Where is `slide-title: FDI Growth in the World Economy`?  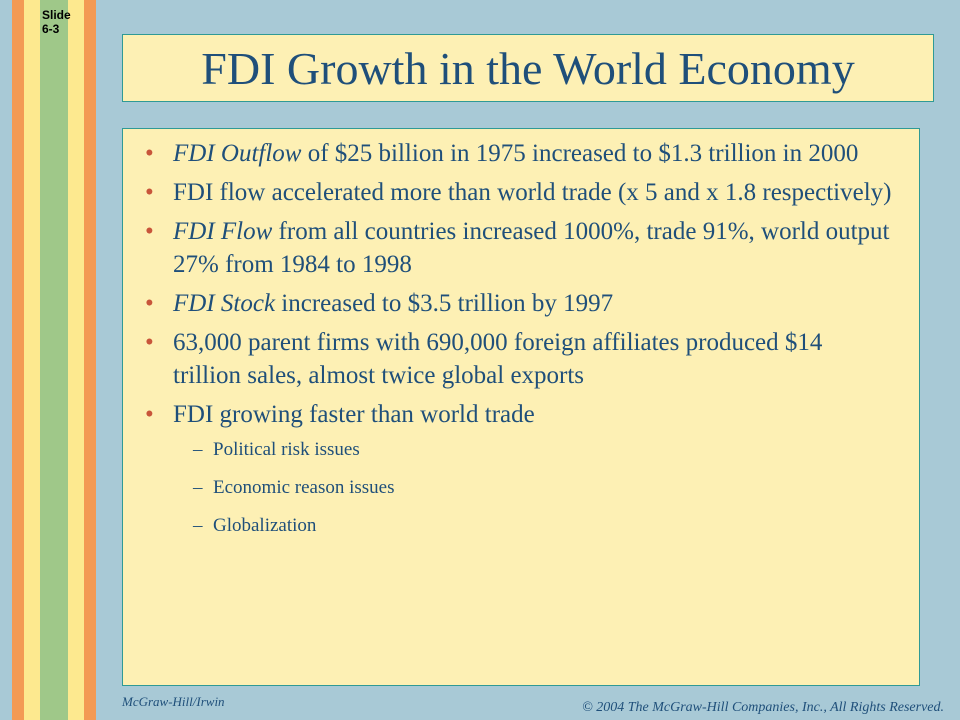
slide-title: FDI Growth in the World Economy is located at coordinates (528, 68).